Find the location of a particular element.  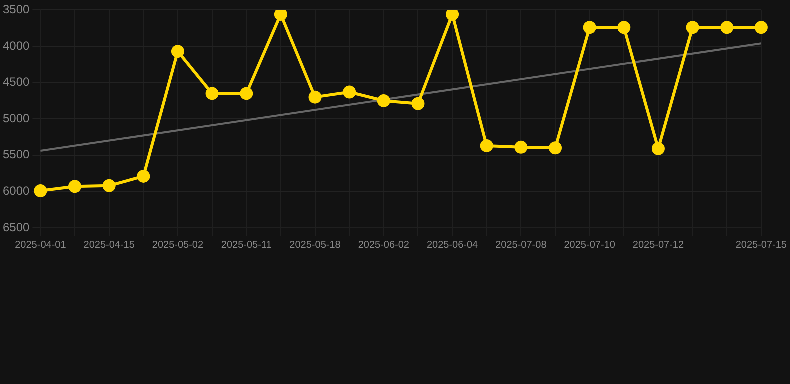

y-tick-label: 3500 is located at coordinates (16, 9).